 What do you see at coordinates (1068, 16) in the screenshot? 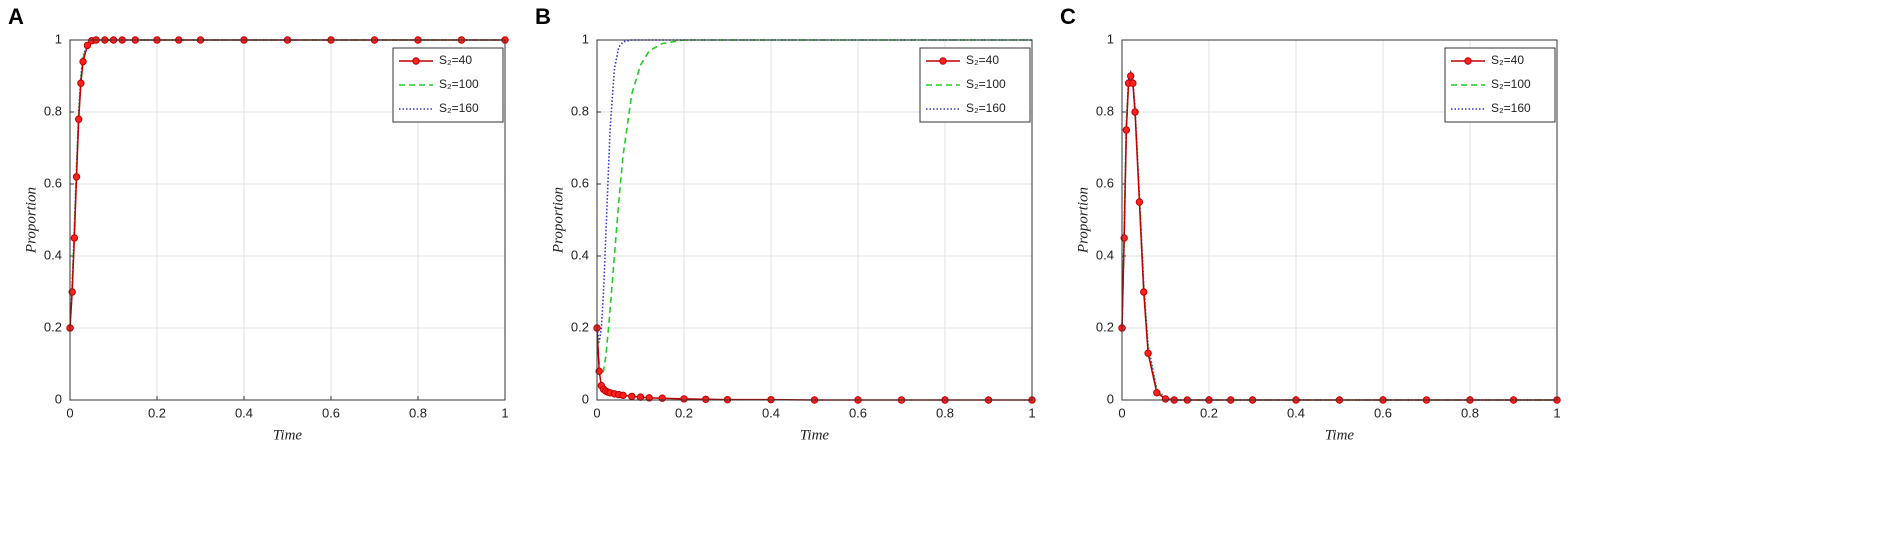
I see `panel-label: C` at bounding box center [1068, 16].